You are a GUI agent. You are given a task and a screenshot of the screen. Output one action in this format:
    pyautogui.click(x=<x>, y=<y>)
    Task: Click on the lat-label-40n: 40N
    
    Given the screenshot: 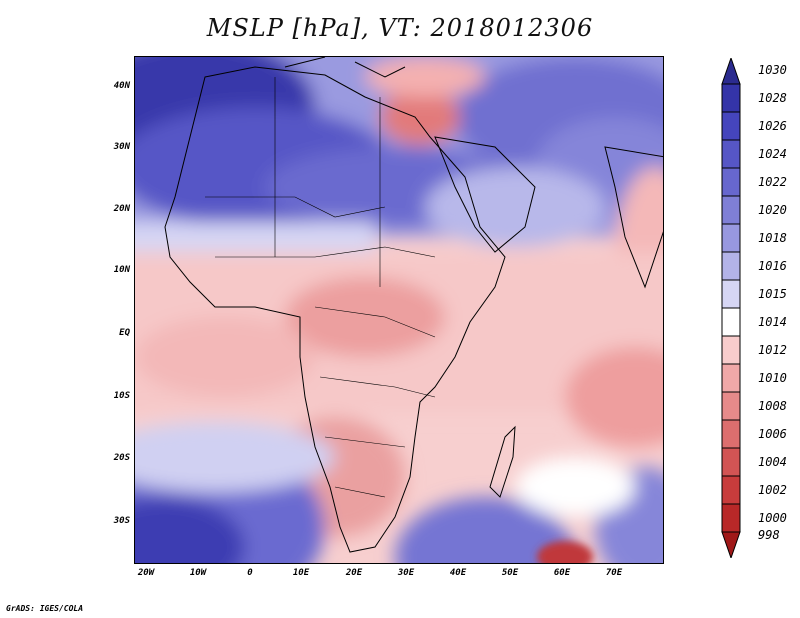 What is the action you would take?
    pyautogui.click(x=121, y=86)
    